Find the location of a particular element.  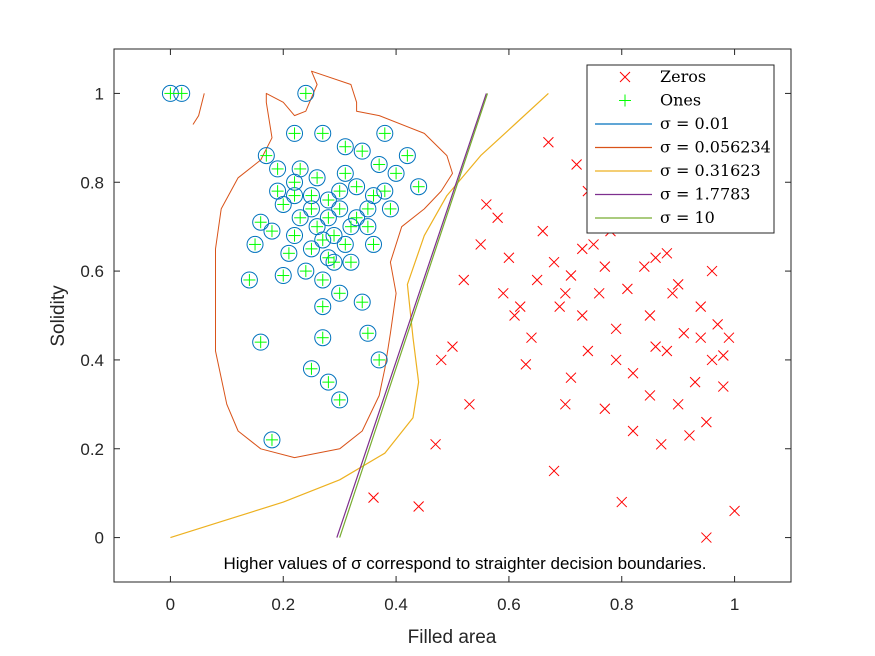

y-axis-label: Solidity is located at coordinates (58, 316).